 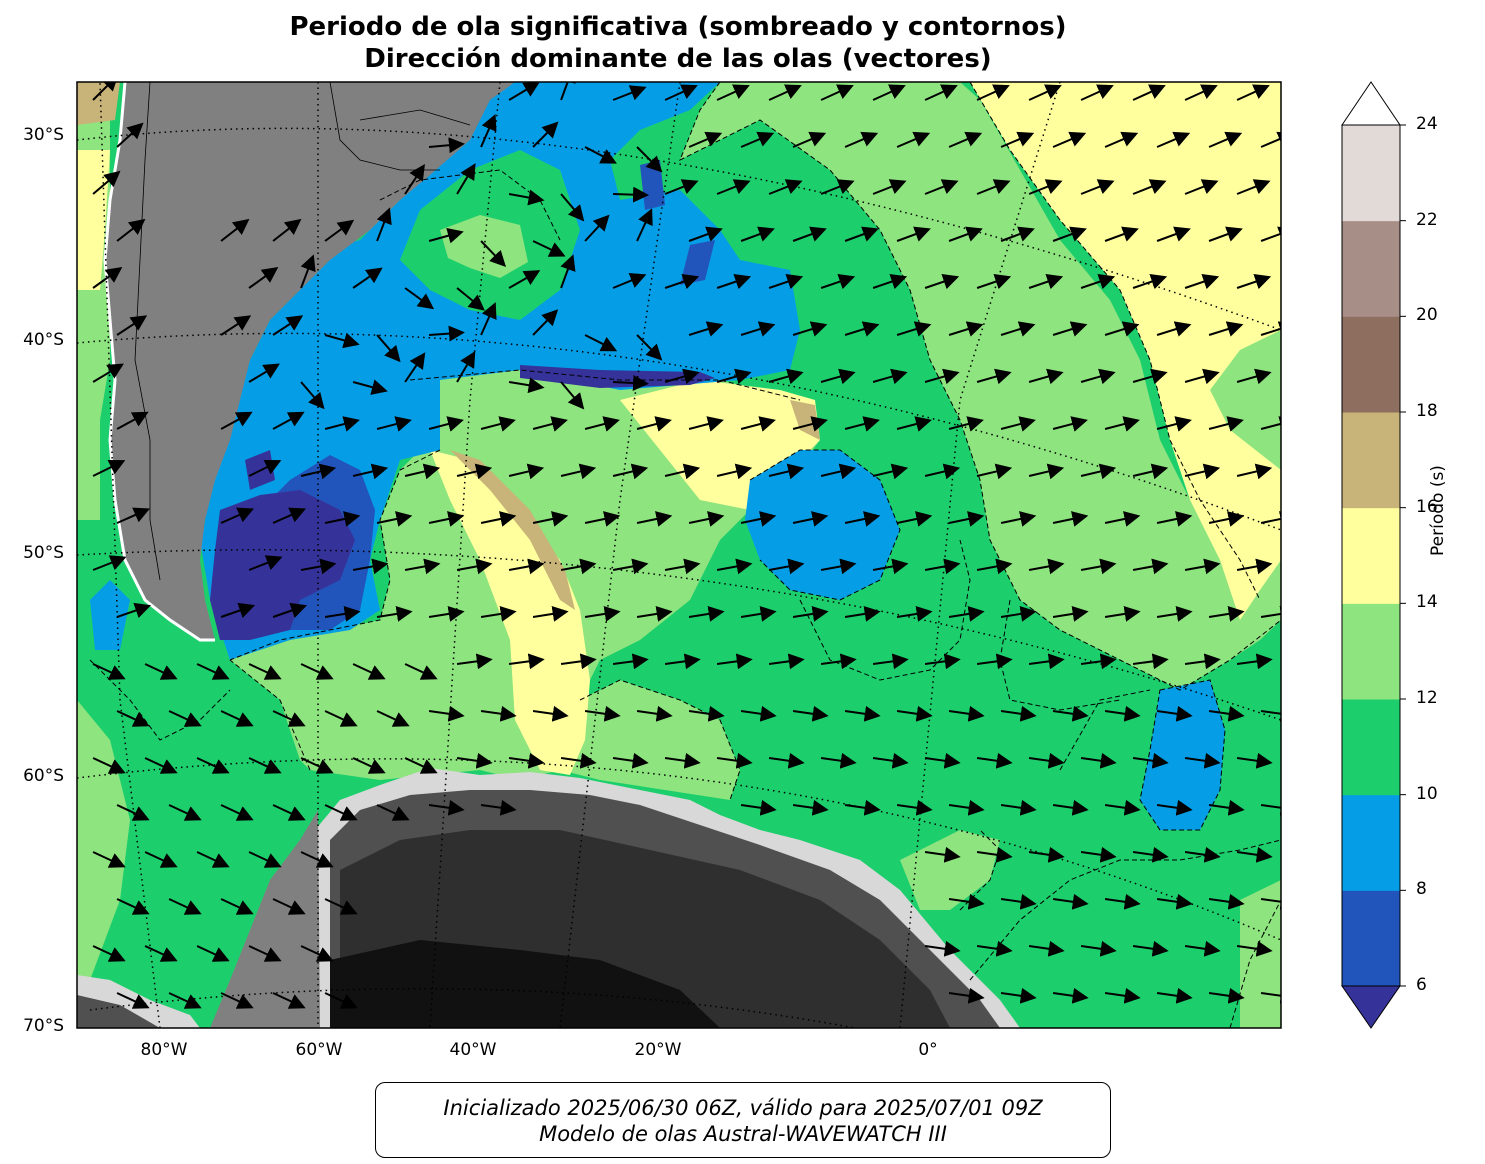 I want to click on colorbar-tick-label: 14, so click(x=1427, y=602).